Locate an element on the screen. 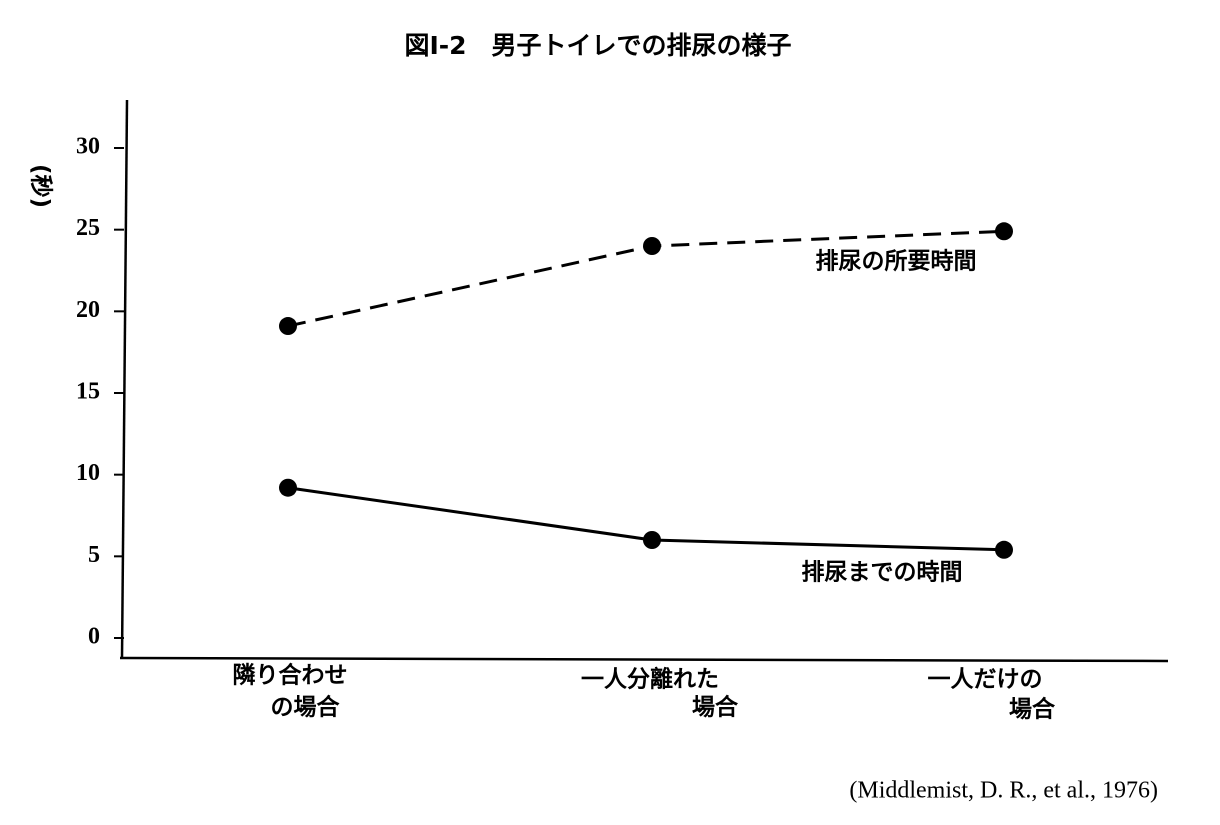  y-tick-label: 25 is located at coordinates (88, 228).